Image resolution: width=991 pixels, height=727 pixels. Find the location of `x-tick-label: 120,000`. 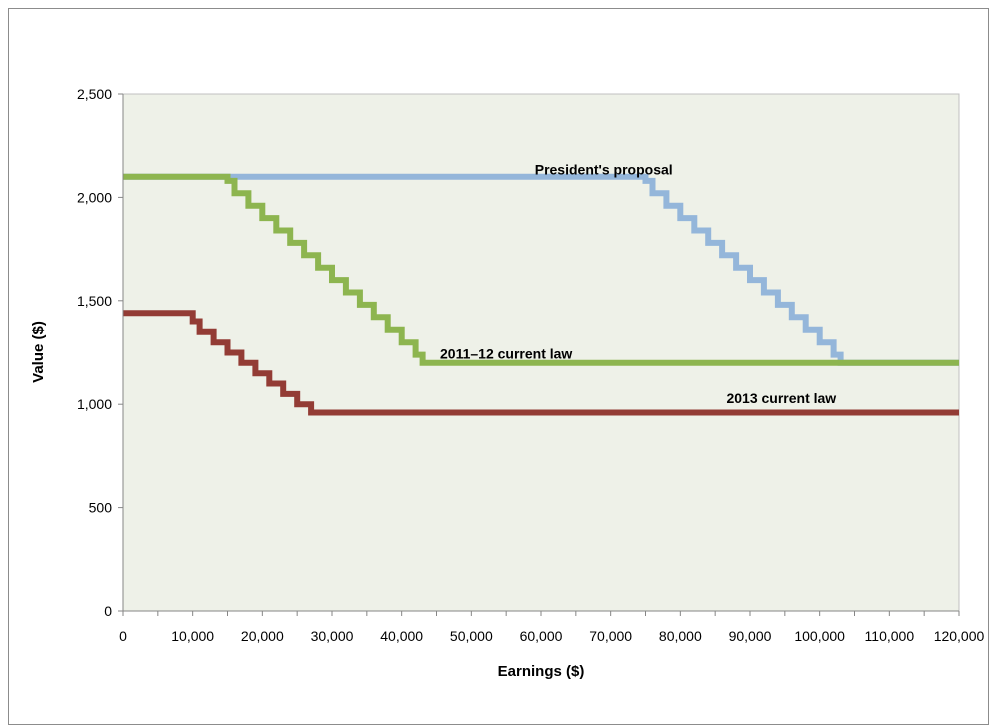

x-tick-label: 120,000 is located at coordinates (959, 636).